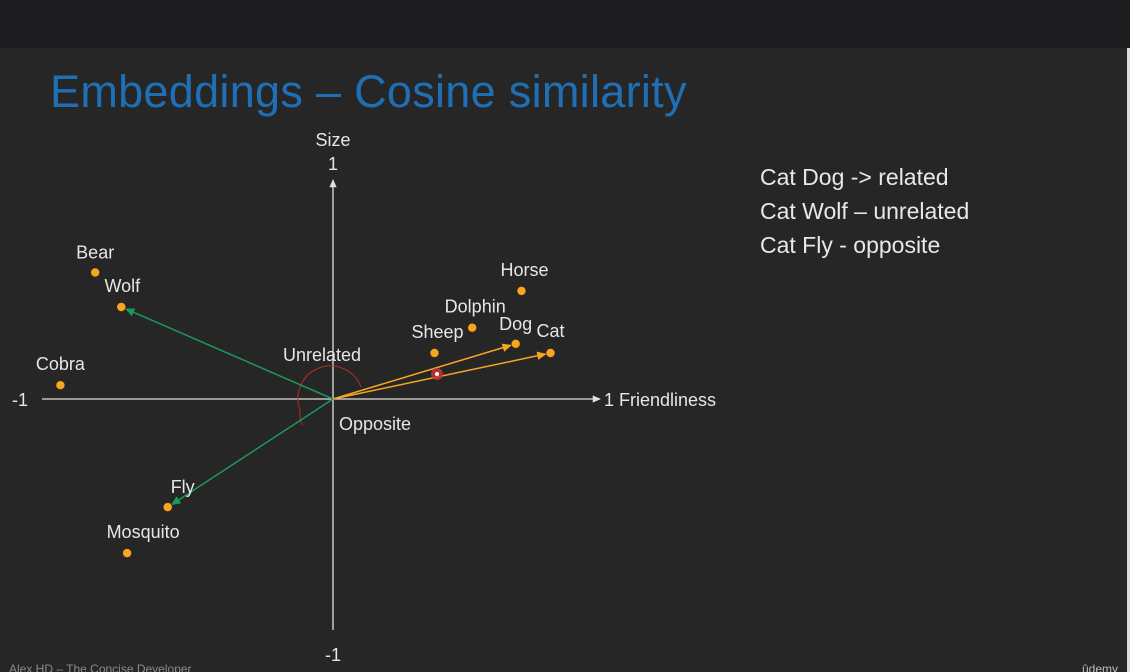 Image resolution: width=1130 pixels, height=672 pixels. What do you see at coordinates (475, 307) in the screenshot?
I see `point-label-dolphin: Dolphin` at bounding box center [475, 307].